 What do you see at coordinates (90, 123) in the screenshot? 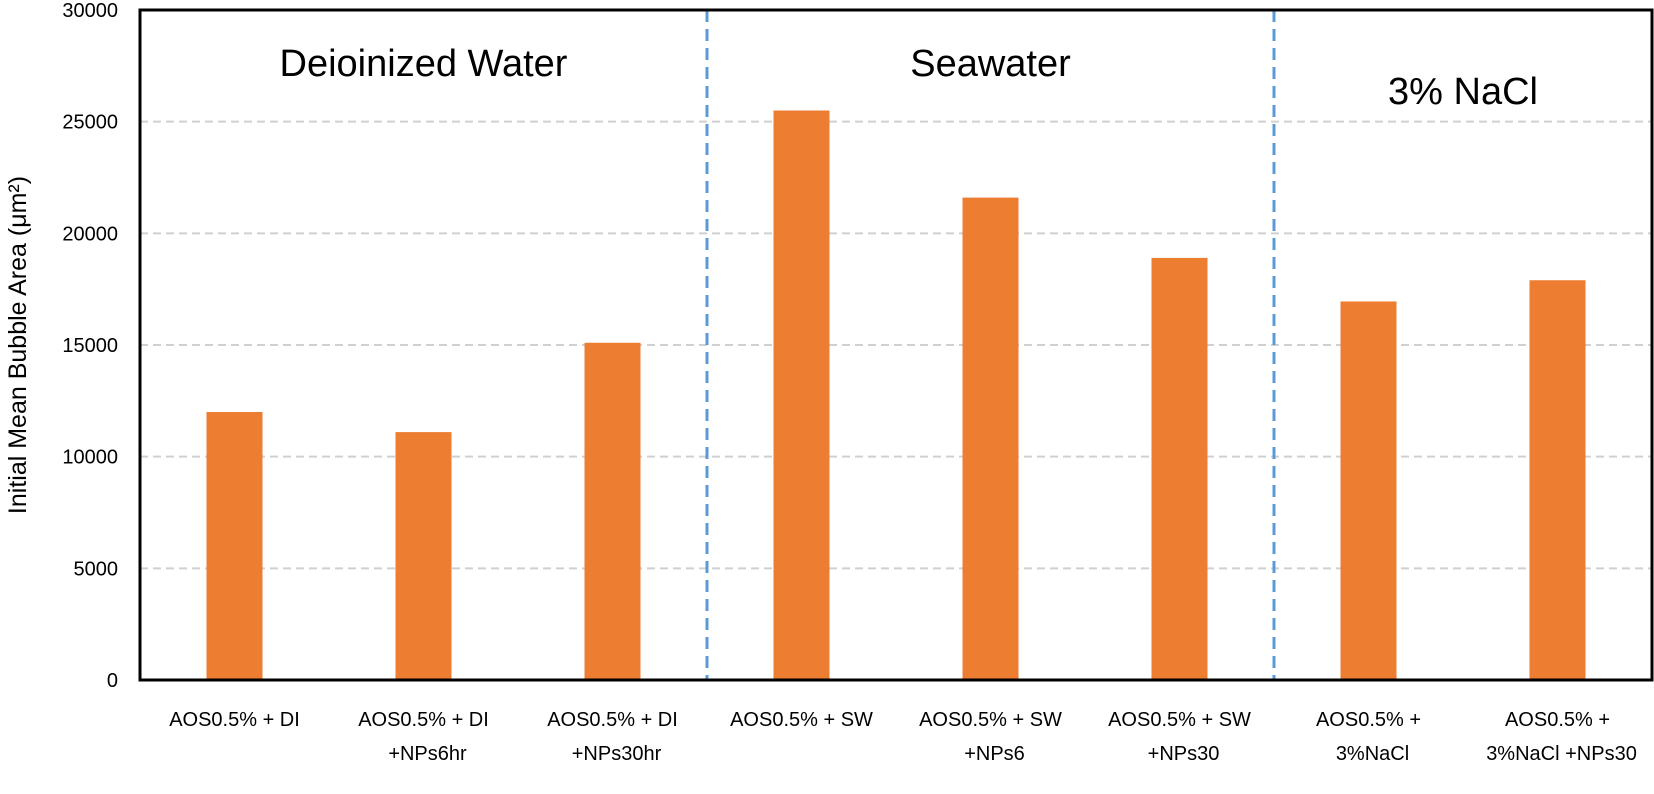
I see `y-tick-label: 25000` at bounding box center [90, 123].